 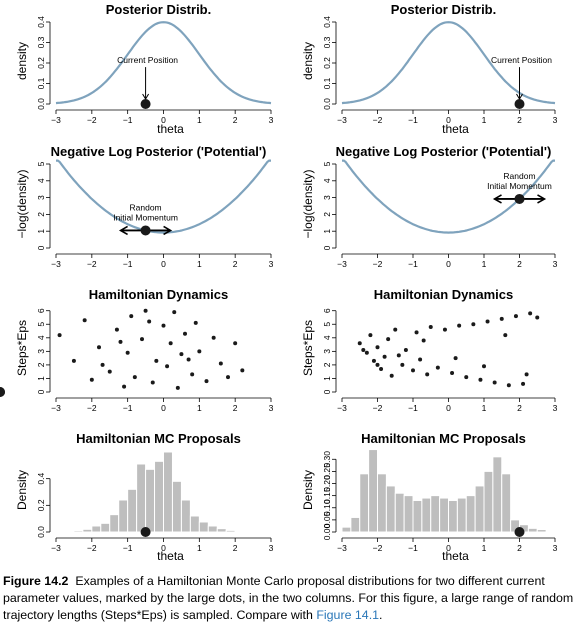 I want to click on momentum-arrow-right, so click(x=168, y=230).